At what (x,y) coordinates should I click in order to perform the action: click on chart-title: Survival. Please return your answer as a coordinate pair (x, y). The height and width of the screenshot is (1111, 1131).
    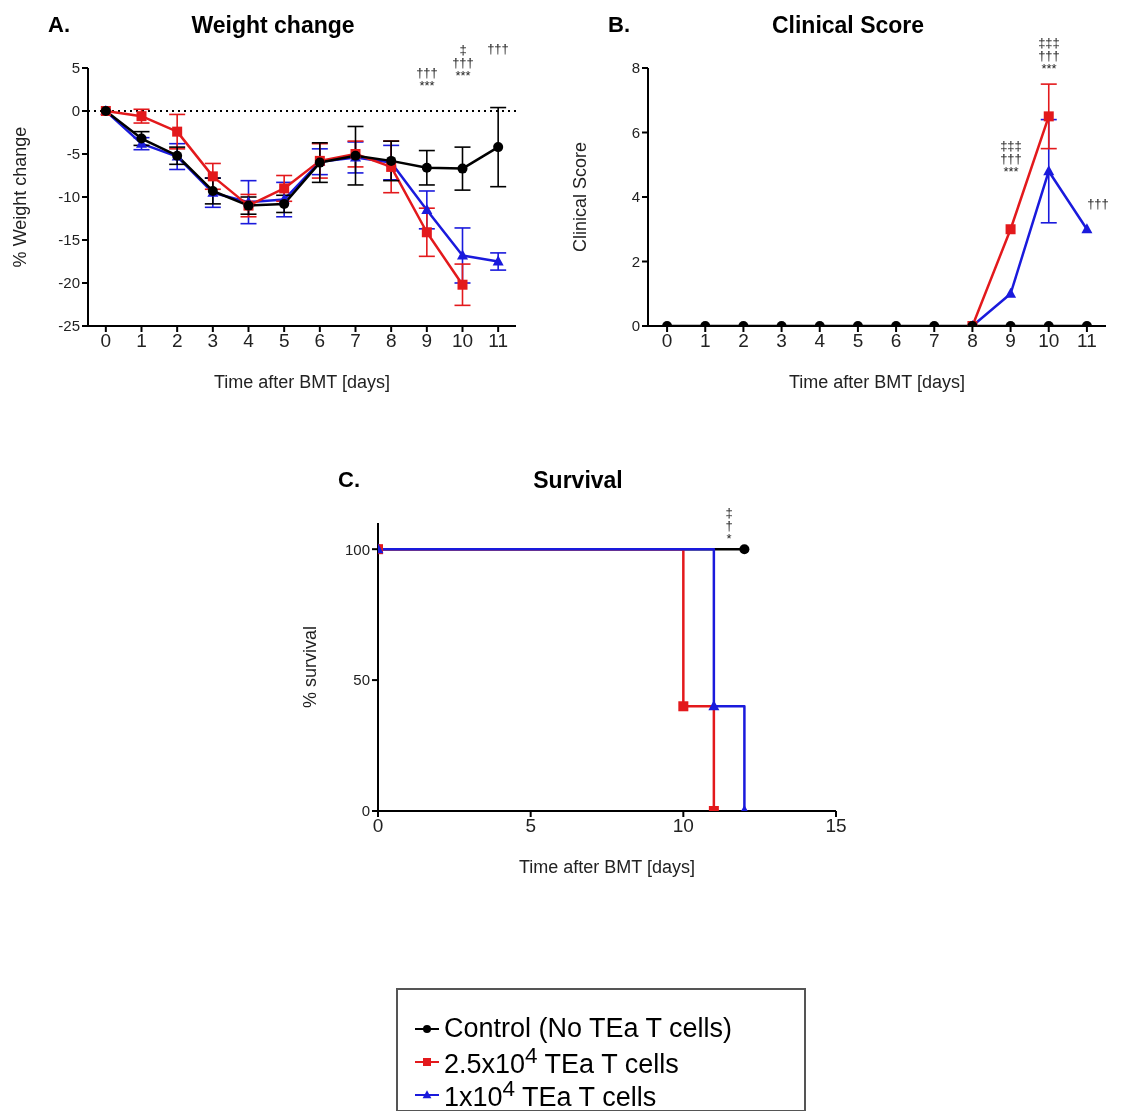
    Looking at the image, I should click on (578, 480).